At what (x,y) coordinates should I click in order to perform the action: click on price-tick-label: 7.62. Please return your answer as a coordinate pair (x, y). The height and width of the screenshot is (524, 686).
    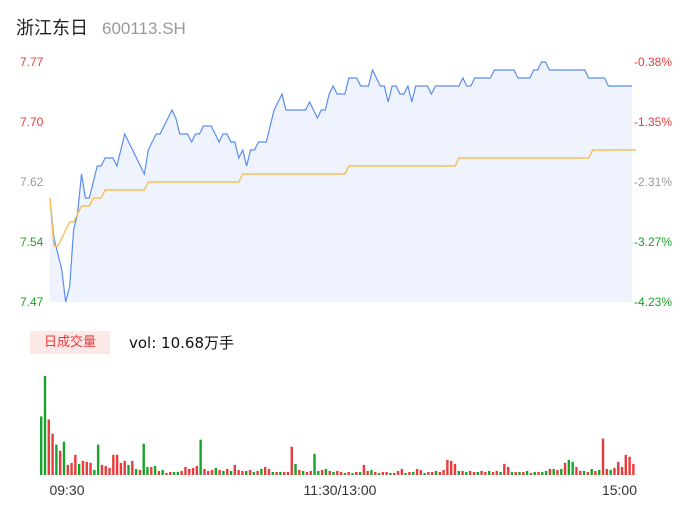
    Looking at the image, I should click on (32, 182).